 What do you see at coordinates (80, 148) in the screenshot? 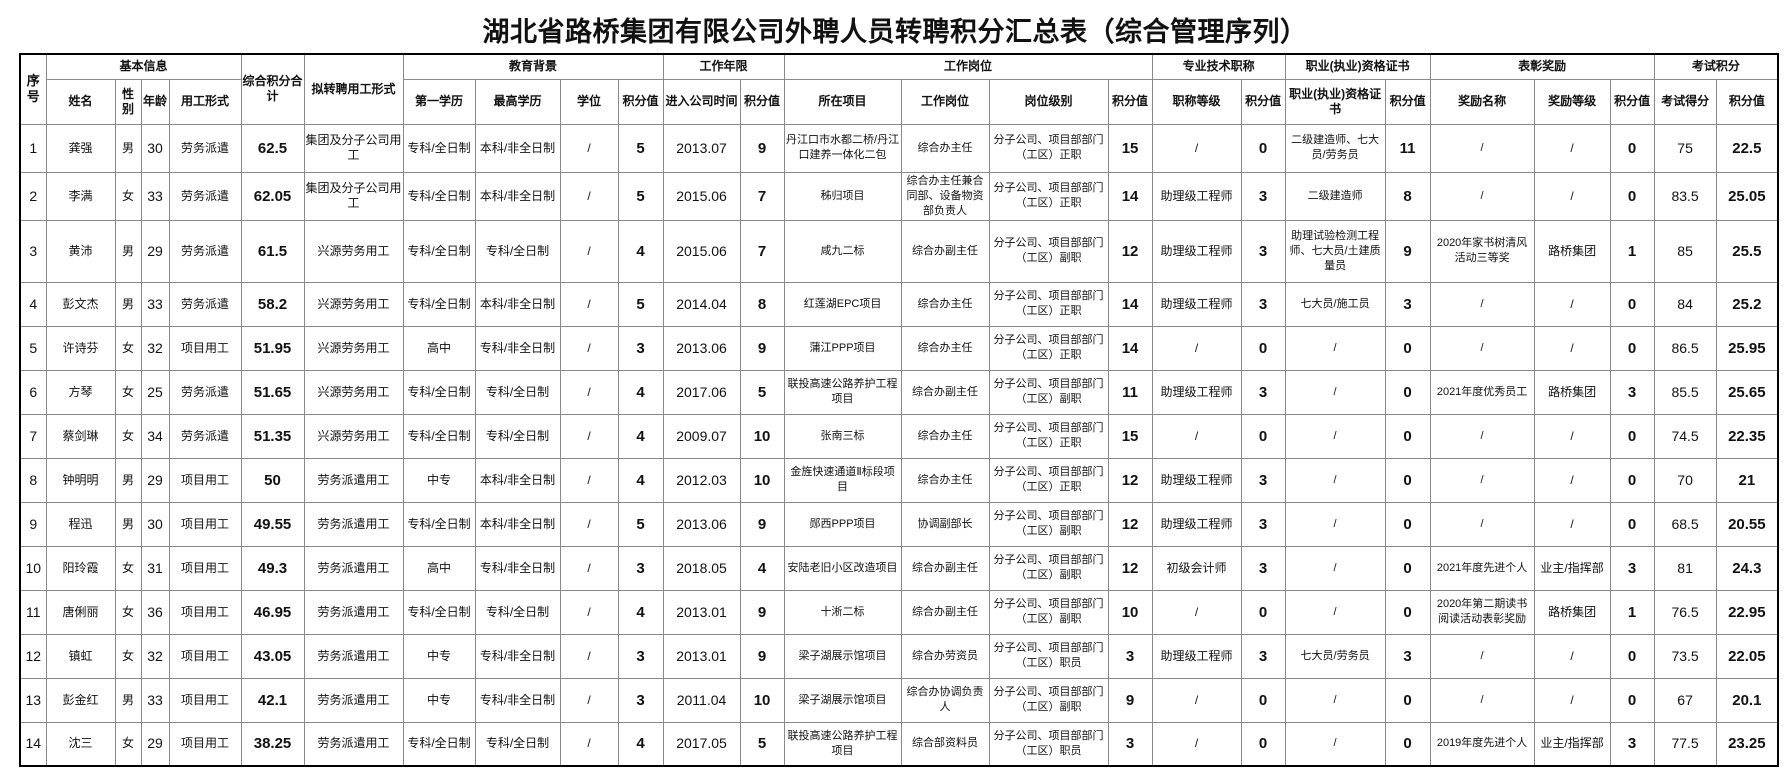
I see `cell-name: 龚强` at bounding box center [80, 148].